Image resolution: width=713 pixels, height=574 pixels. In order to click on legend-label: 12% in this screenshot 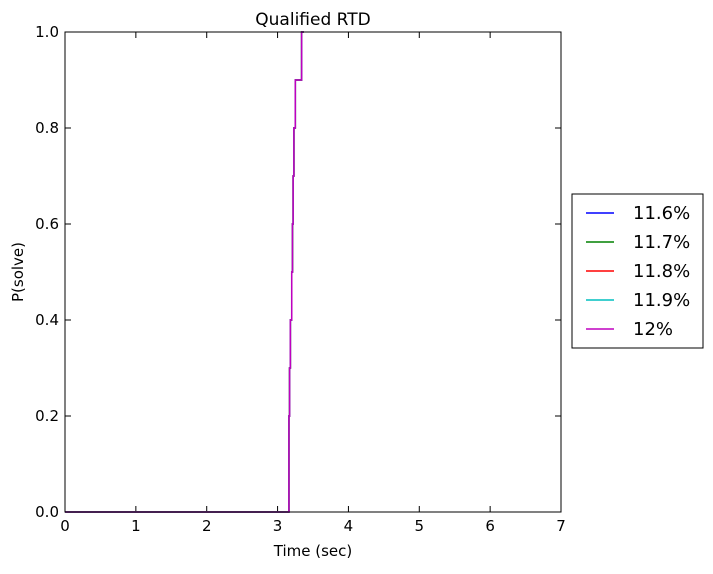, I will do `click(653, 329)`.